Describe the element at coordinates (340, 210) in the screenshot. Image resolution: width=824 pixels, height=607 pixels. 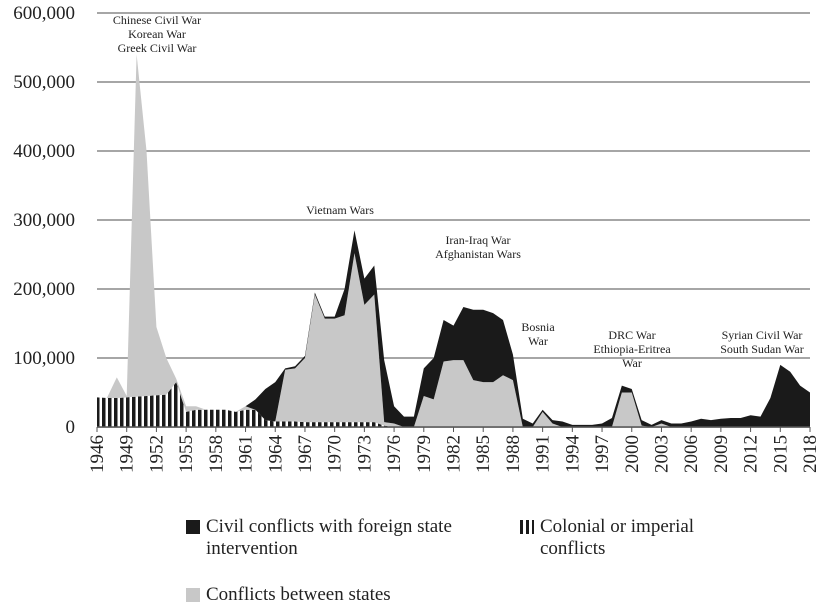
I see `annotation: Vietnam Wars` at that location.